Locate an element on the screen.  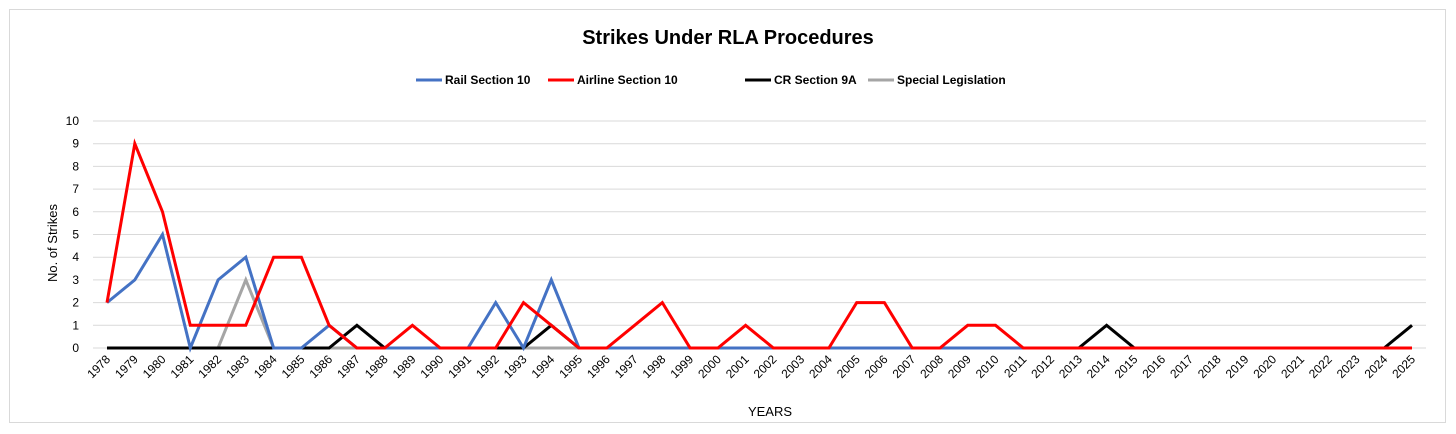
x-tick-label: 1995 is located at coordinates (570, 366).